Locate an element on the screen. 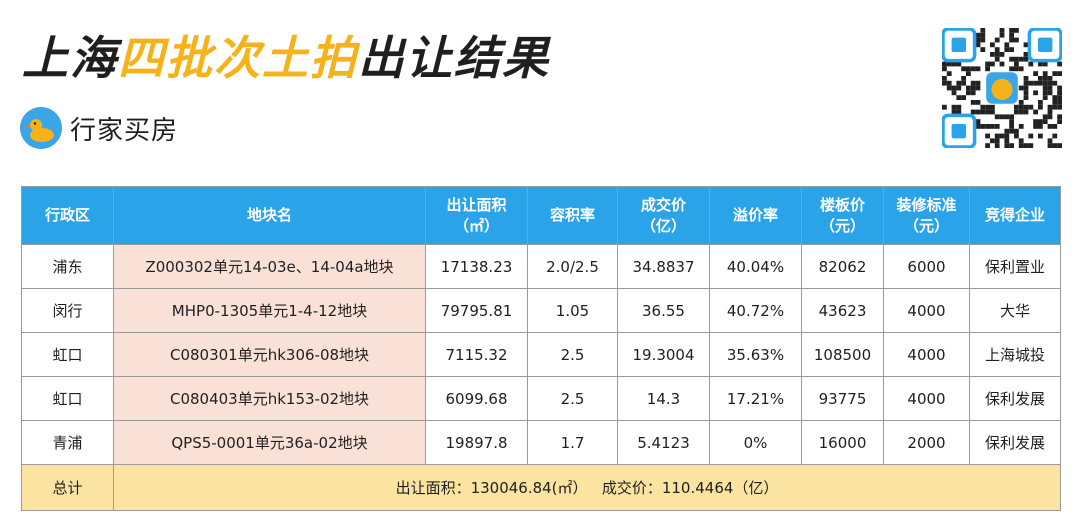 Image resolution: width=1080 pixels, height=523 pixels. column-header: 行政区 is located at coordinates (67, 215).